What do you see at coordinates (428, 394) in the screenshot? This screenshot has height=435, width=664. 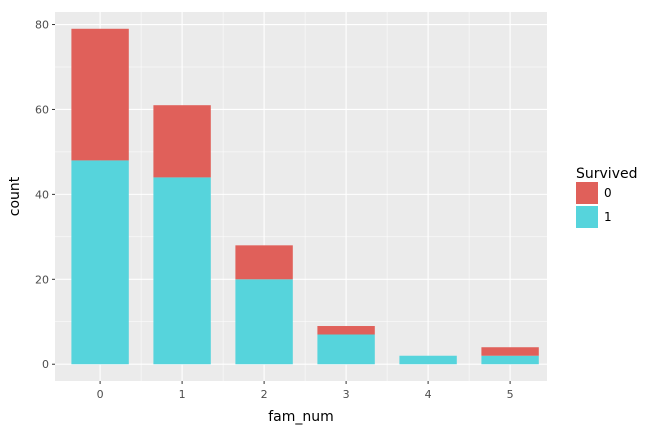 I see `x-tick-label: 4` at bounding box center [428, 394].